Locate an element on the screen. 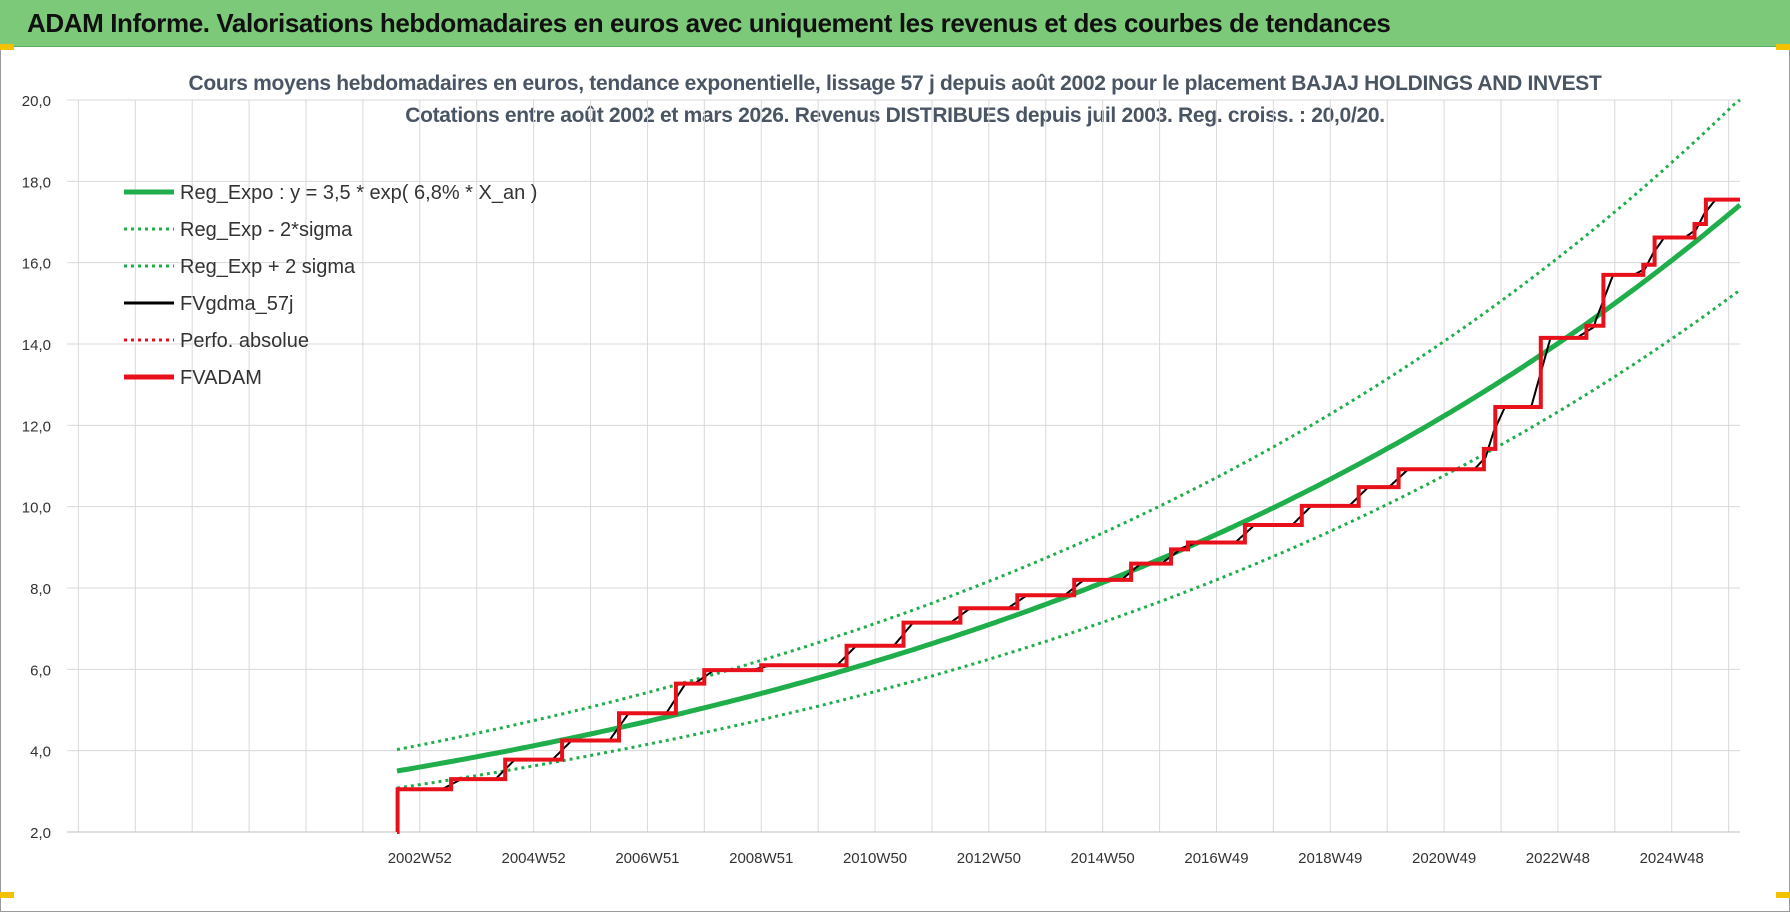  legend-label: Reg_Exp + 2 sigma is located at coordinates (268, 267).